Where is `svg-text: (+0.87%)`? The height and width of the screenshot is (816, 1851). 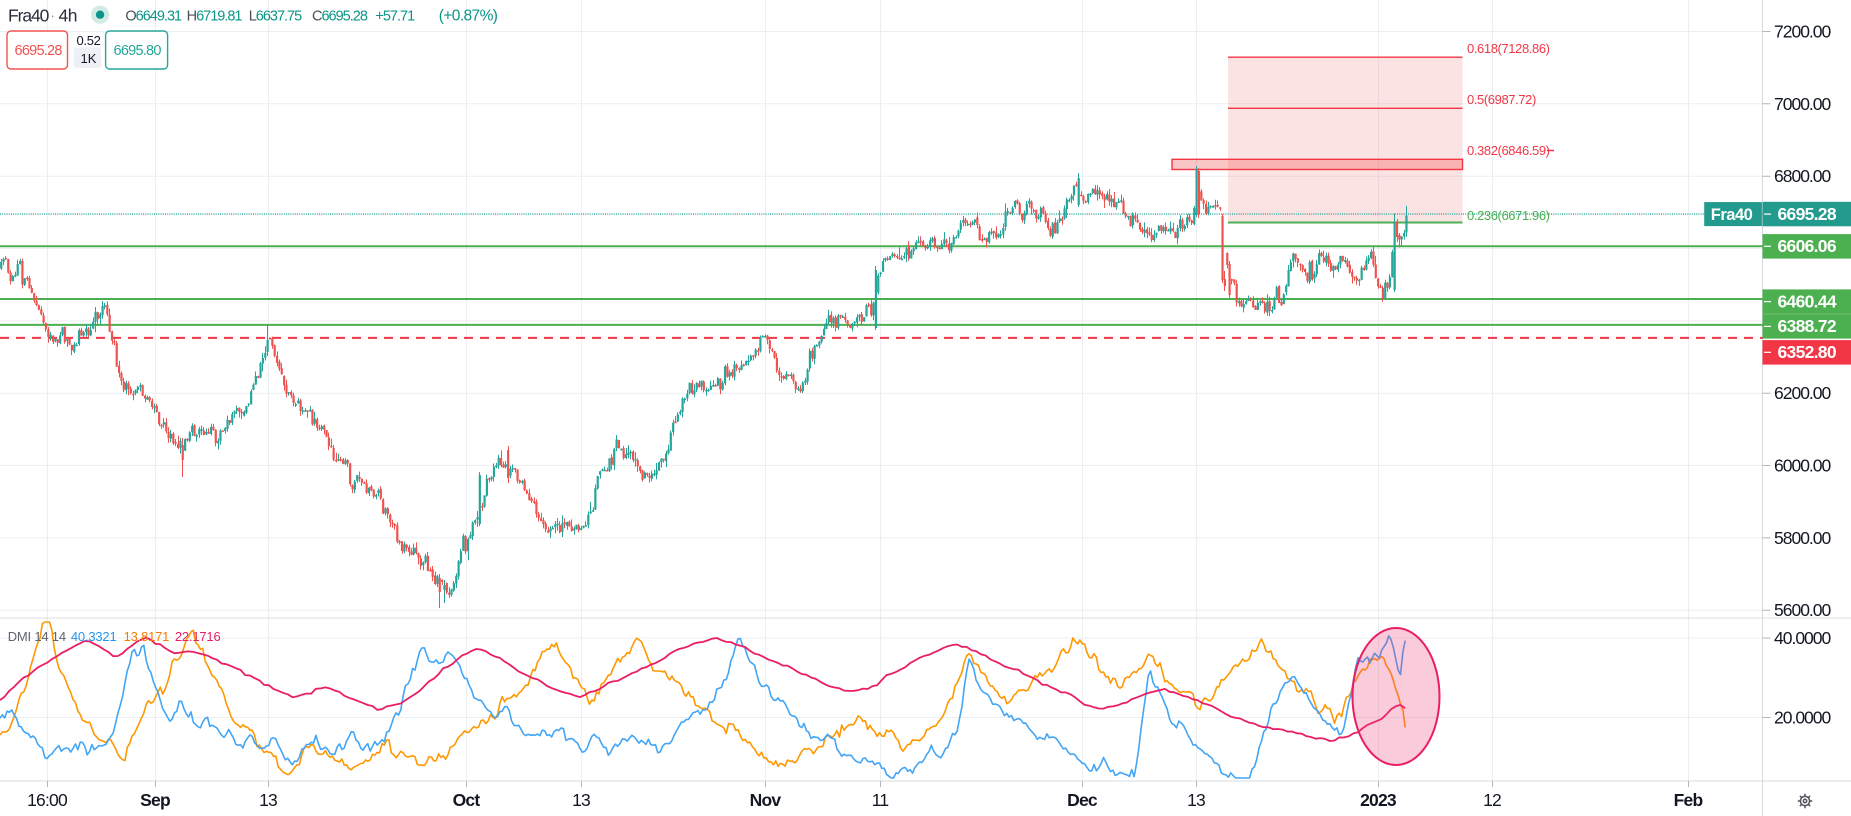
svg-text: (+0.87%) is located at coordinates (468, 16).